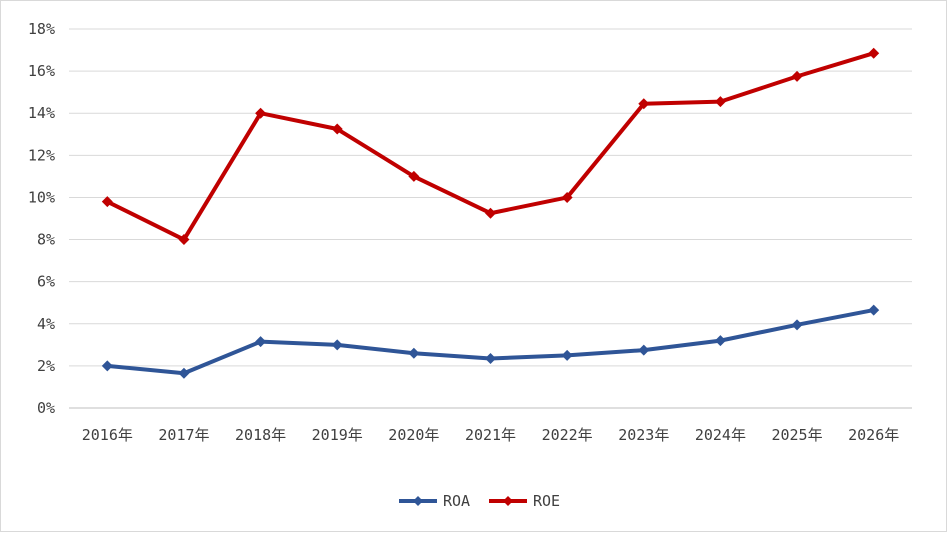  Describe the element at coordinates (524, 501) in the screenshot. I see `legend-item-roe: ROE` at that location.